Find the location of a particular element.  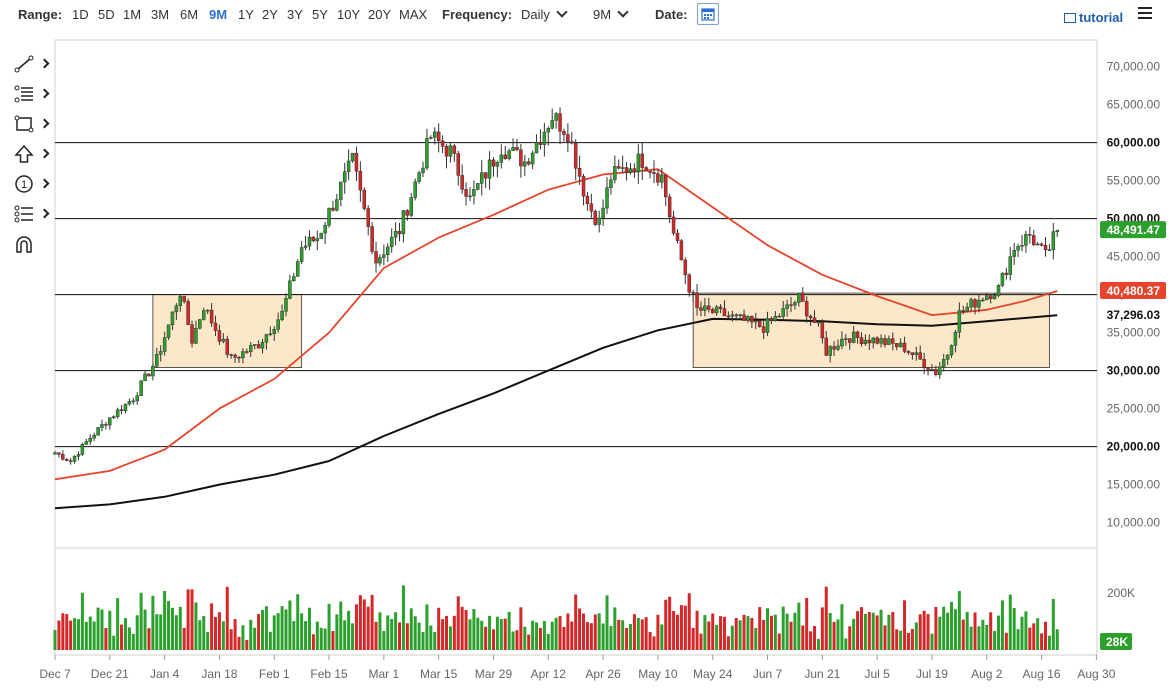

period-select: 9M is located at coordinates (611, 14).